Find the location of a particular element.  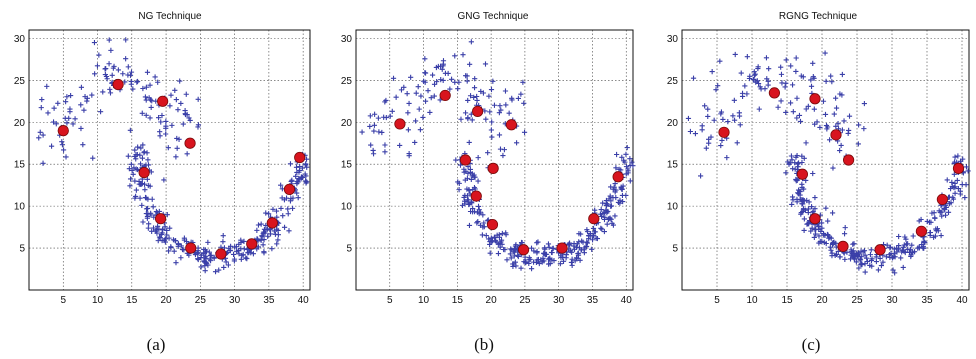

x-tick-label: 25 is located at coordinates (201, 300).